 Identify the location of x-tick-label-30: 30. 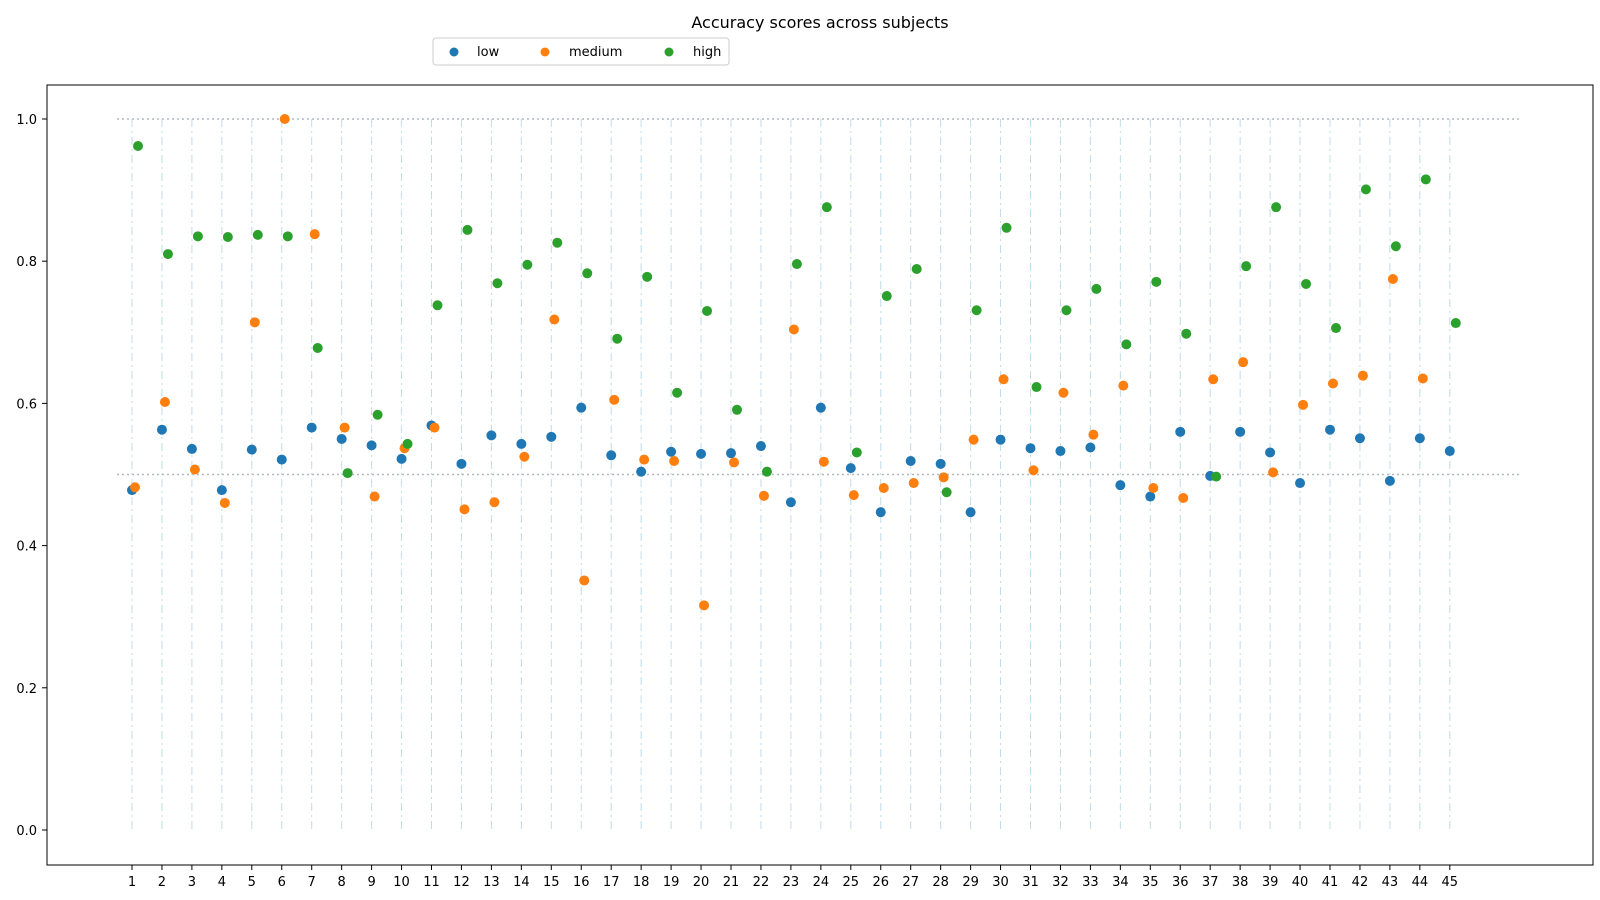
(1000, 882).